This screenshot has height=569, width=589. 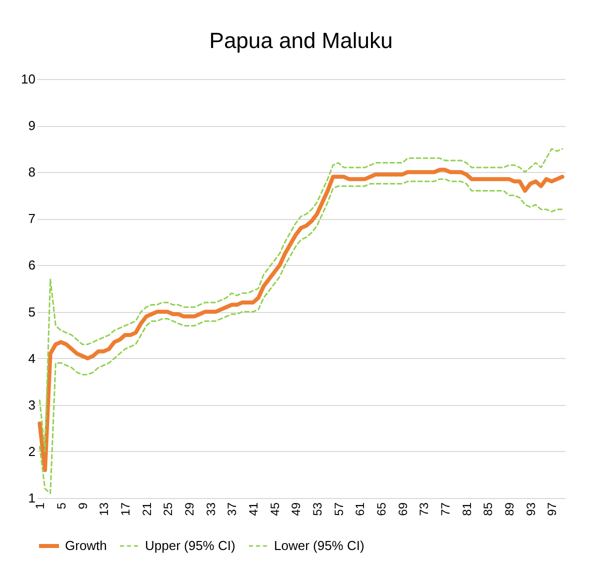 I want to click on x-tick-label: 29, so click(x=189, y=509).